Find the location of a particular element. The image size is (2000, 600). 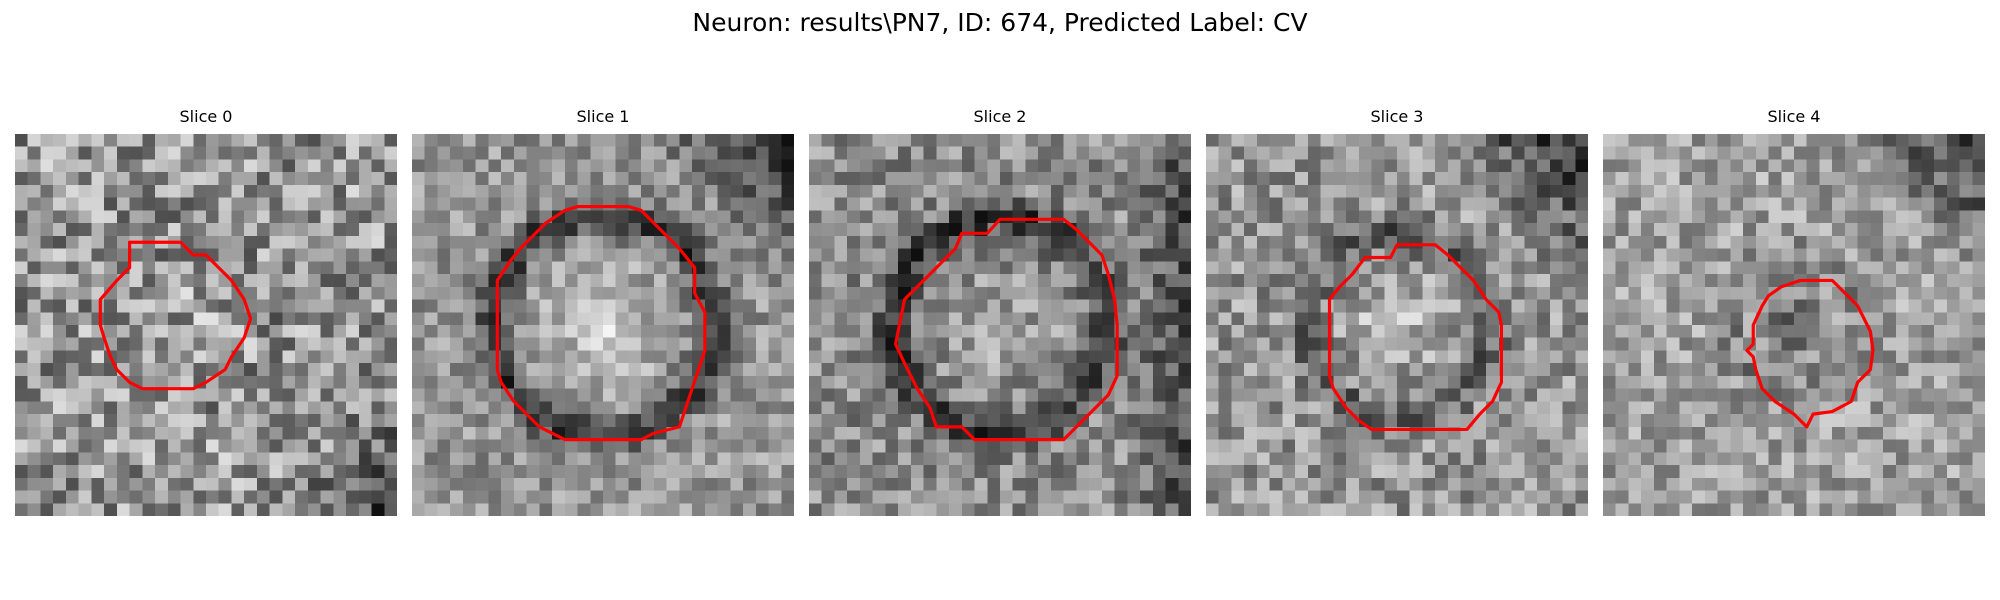

slice-2-image is located at coordinates (1000, 325).